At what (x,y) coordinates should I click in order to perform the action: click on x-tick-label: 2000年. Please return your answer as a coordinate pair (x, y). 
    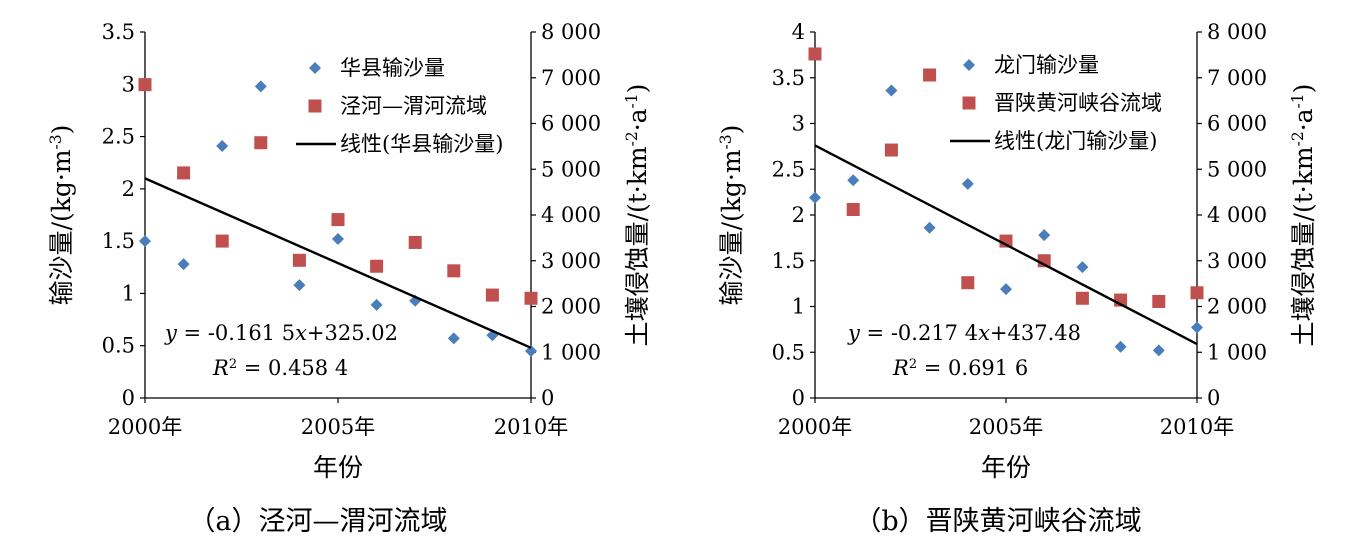
    Looking at the image, I should click on (815, 427).